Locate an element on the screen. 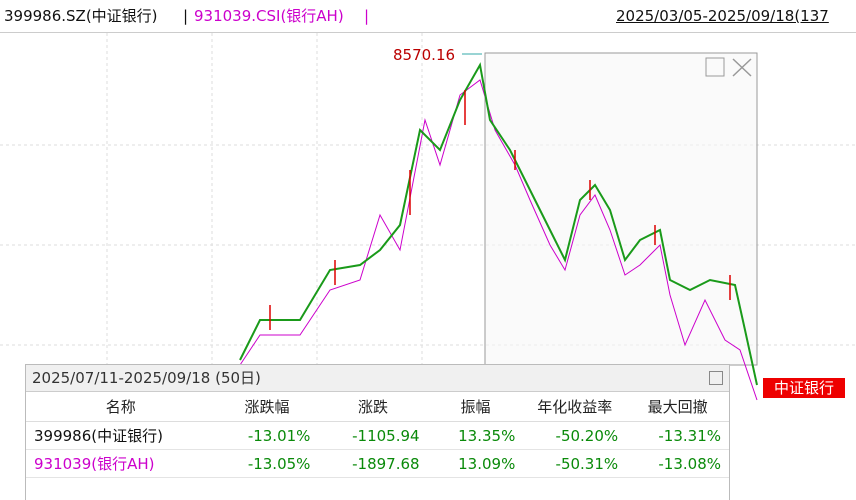 This screenshot has height=500, width=856. value-cell: -13.05% is located at coordinates (267, 463).